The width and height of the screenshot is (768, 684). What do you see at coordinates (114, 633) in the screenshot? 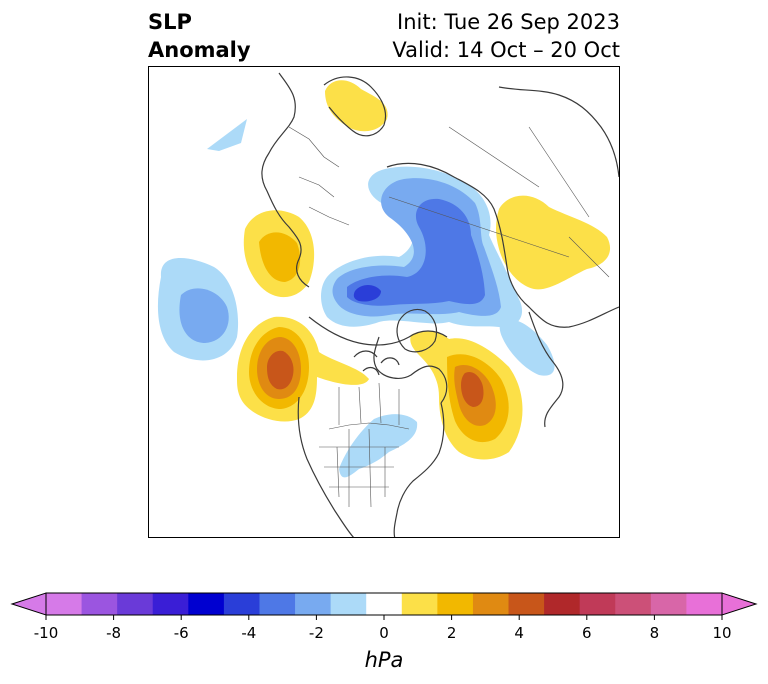
I see `colorbar-tick-label: -8` at bounding box center [114, 633].